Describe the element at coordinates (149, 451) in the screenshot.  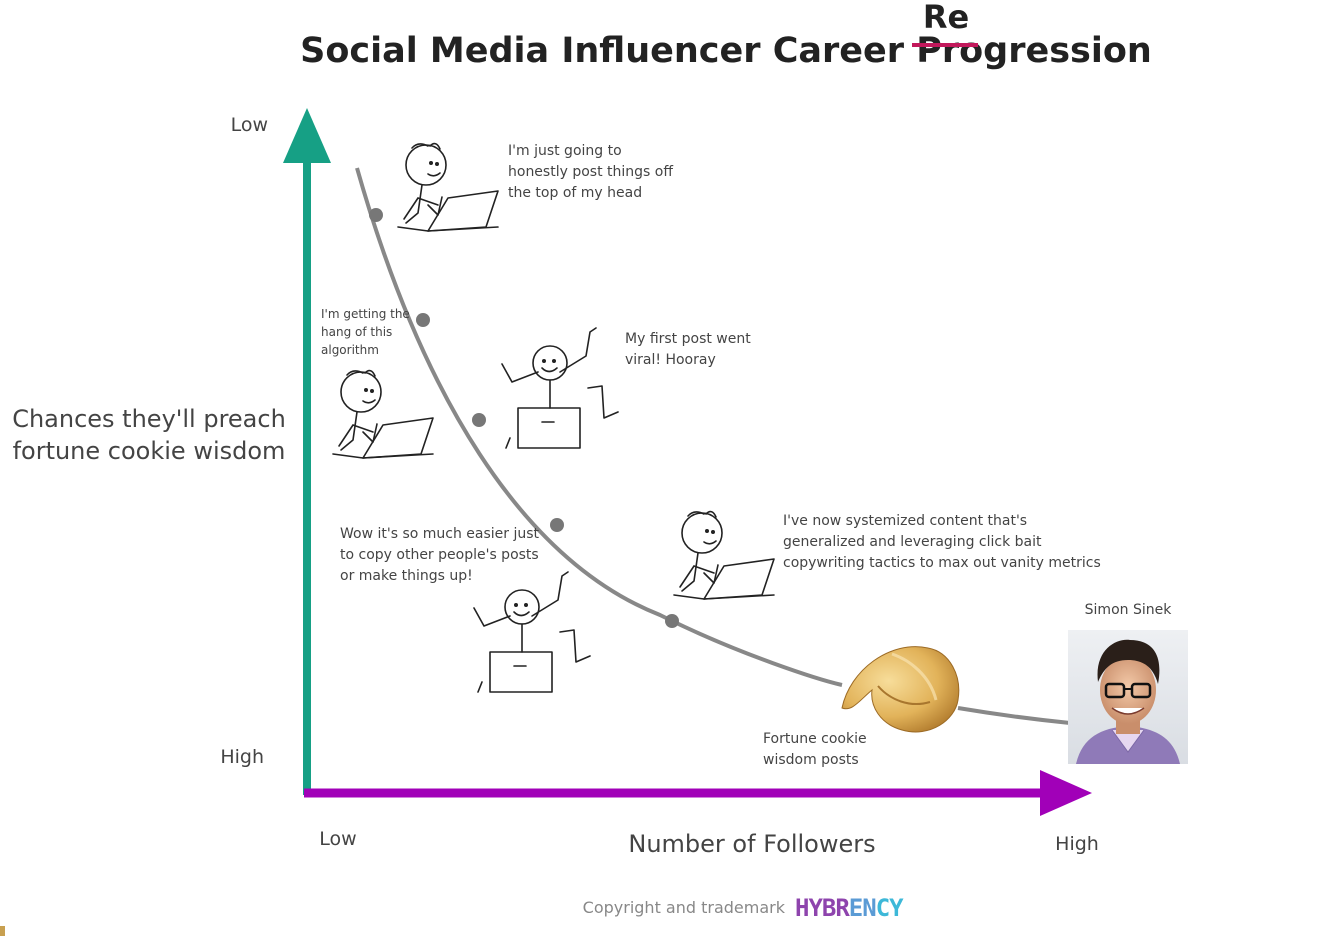
I see `y-axis-title-line2: fortune cookie wisdom` at that location.